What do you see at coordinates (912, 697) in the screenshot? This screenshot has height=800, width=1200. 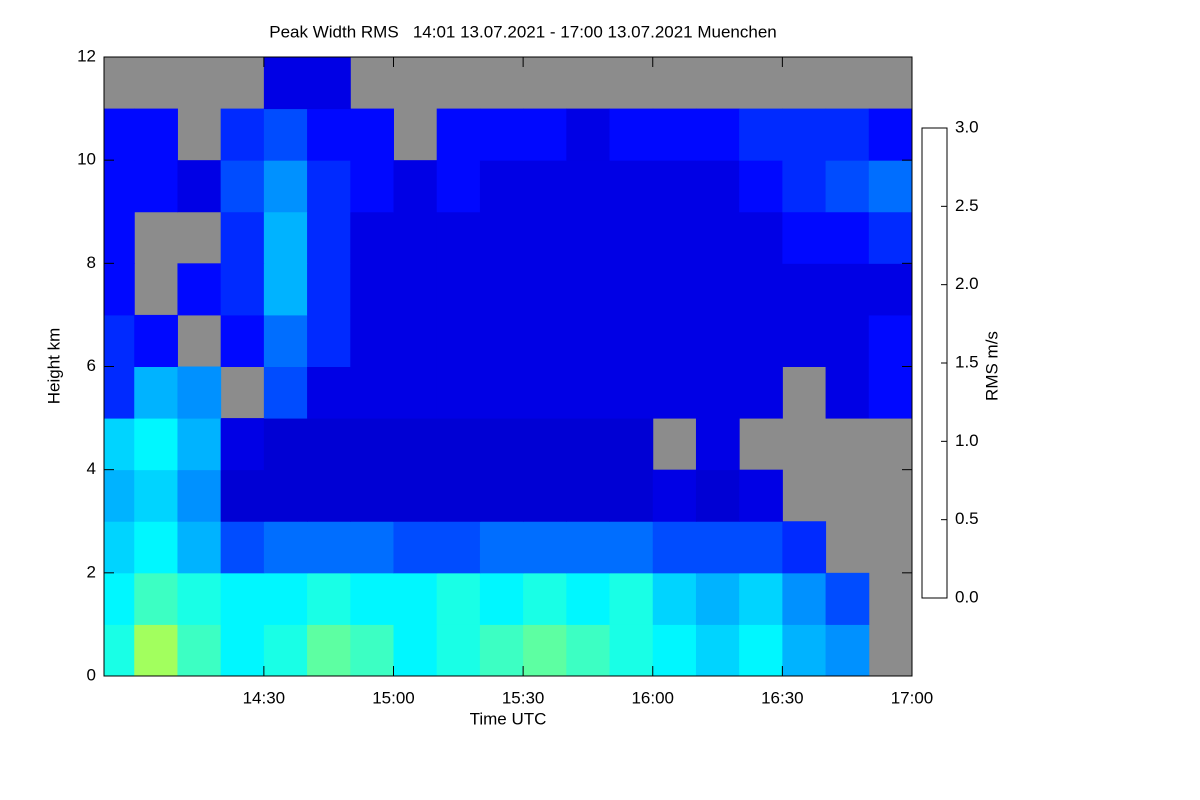 I see `x-tick-label: 17:00` at bounding box center [912, 697].